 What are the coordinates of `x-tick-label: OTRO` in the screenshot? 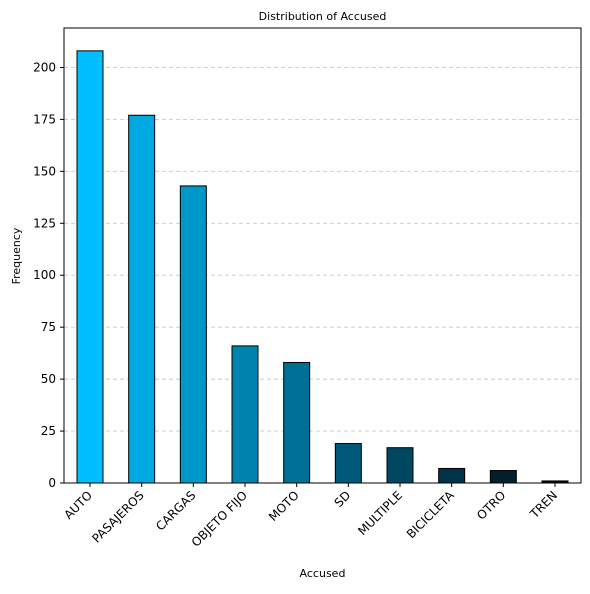 It's located at (491, 505).